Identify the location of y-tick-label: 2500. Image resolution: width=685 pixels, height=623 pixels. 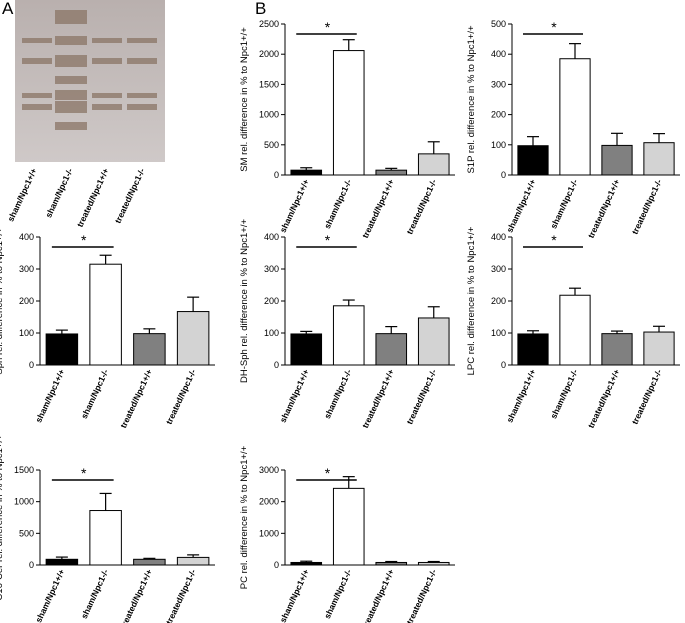
(269, 24).